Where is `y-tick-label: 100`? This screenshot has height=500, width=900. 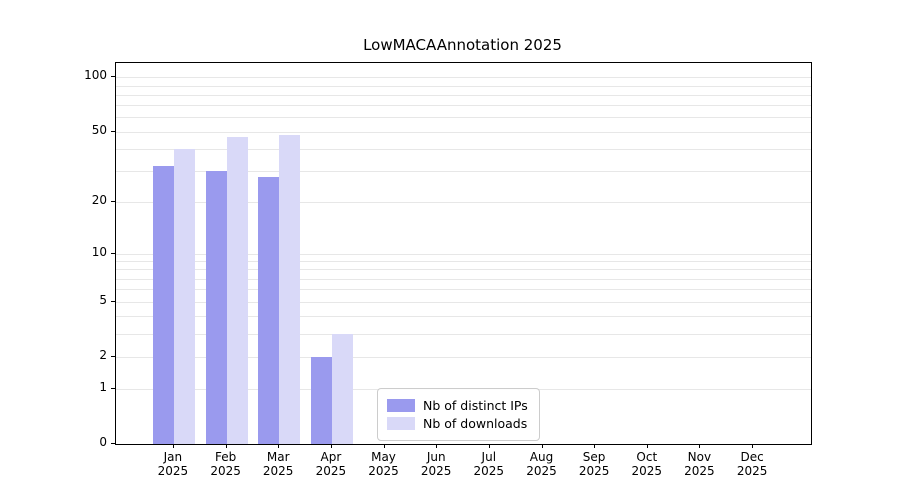
y-tick-label: 100 is located at coordinates (95, 75).